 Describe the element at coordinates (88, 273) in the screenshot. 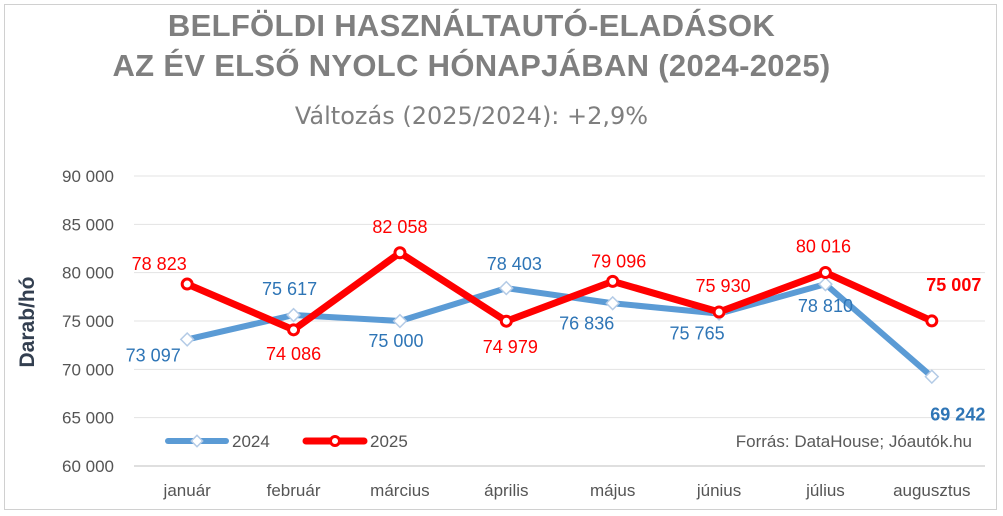

I see `y-tick-label: 80 000` at that location.